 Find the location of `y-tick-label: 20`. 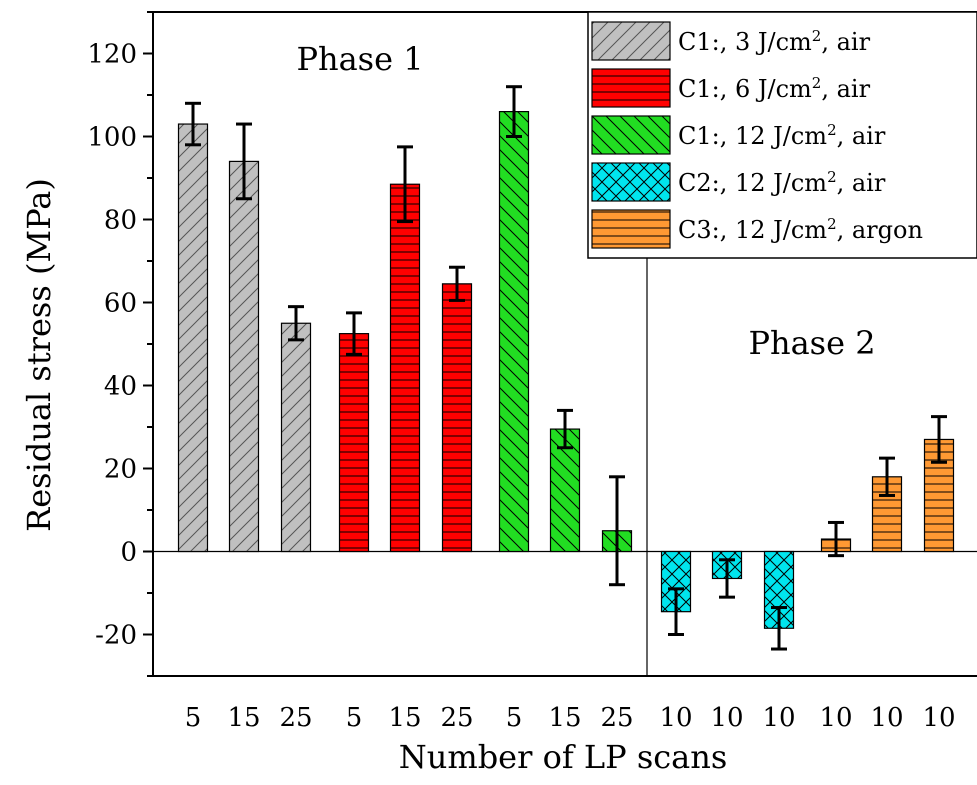

y-tick-label: 20 is located at coordinates (120, 470).